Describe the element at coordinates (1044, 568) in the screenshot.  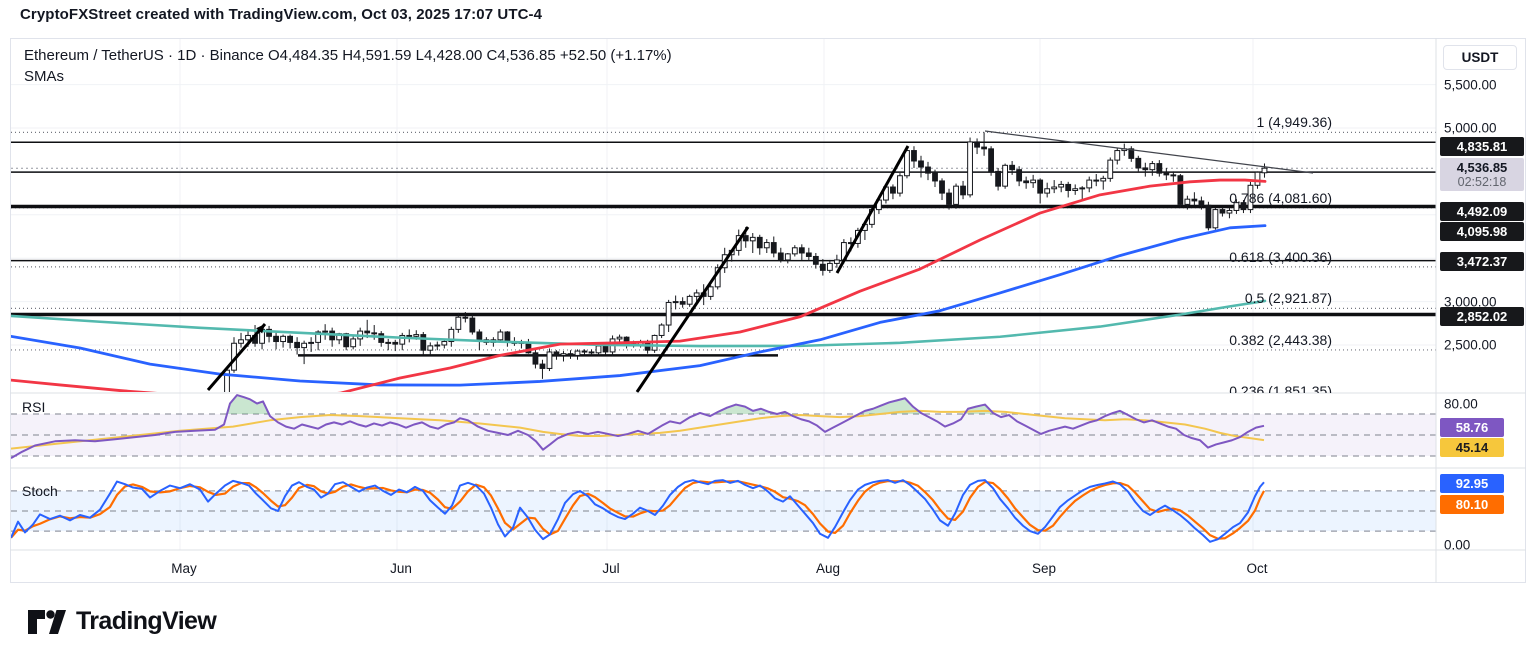
I see `time-axis-month-label: Sep` at that location.